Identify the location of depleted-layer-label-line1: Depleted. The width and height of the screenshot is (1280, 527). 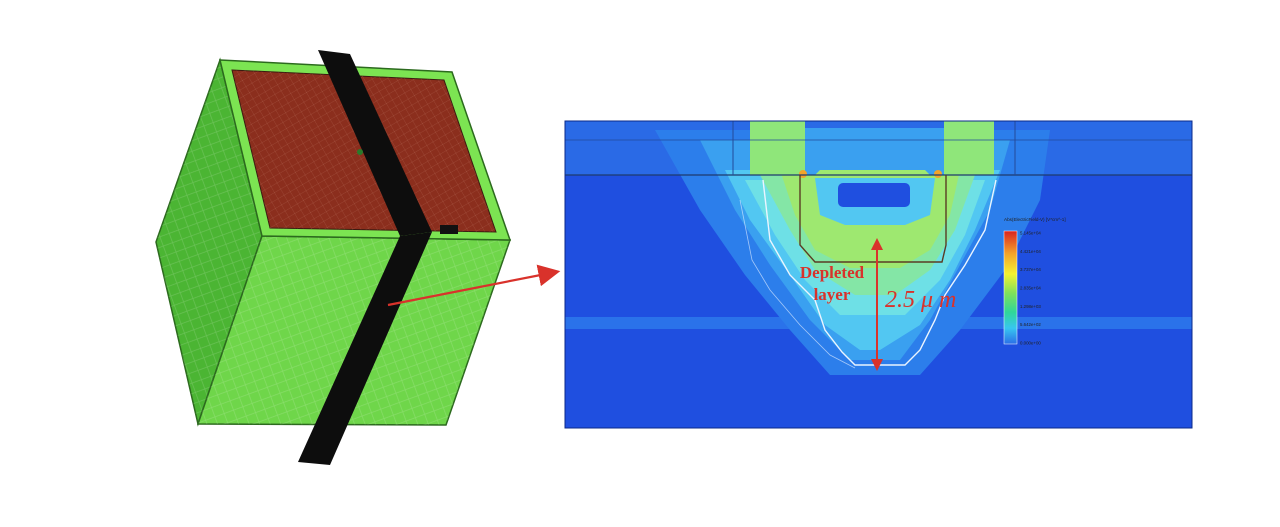
(832, 272).